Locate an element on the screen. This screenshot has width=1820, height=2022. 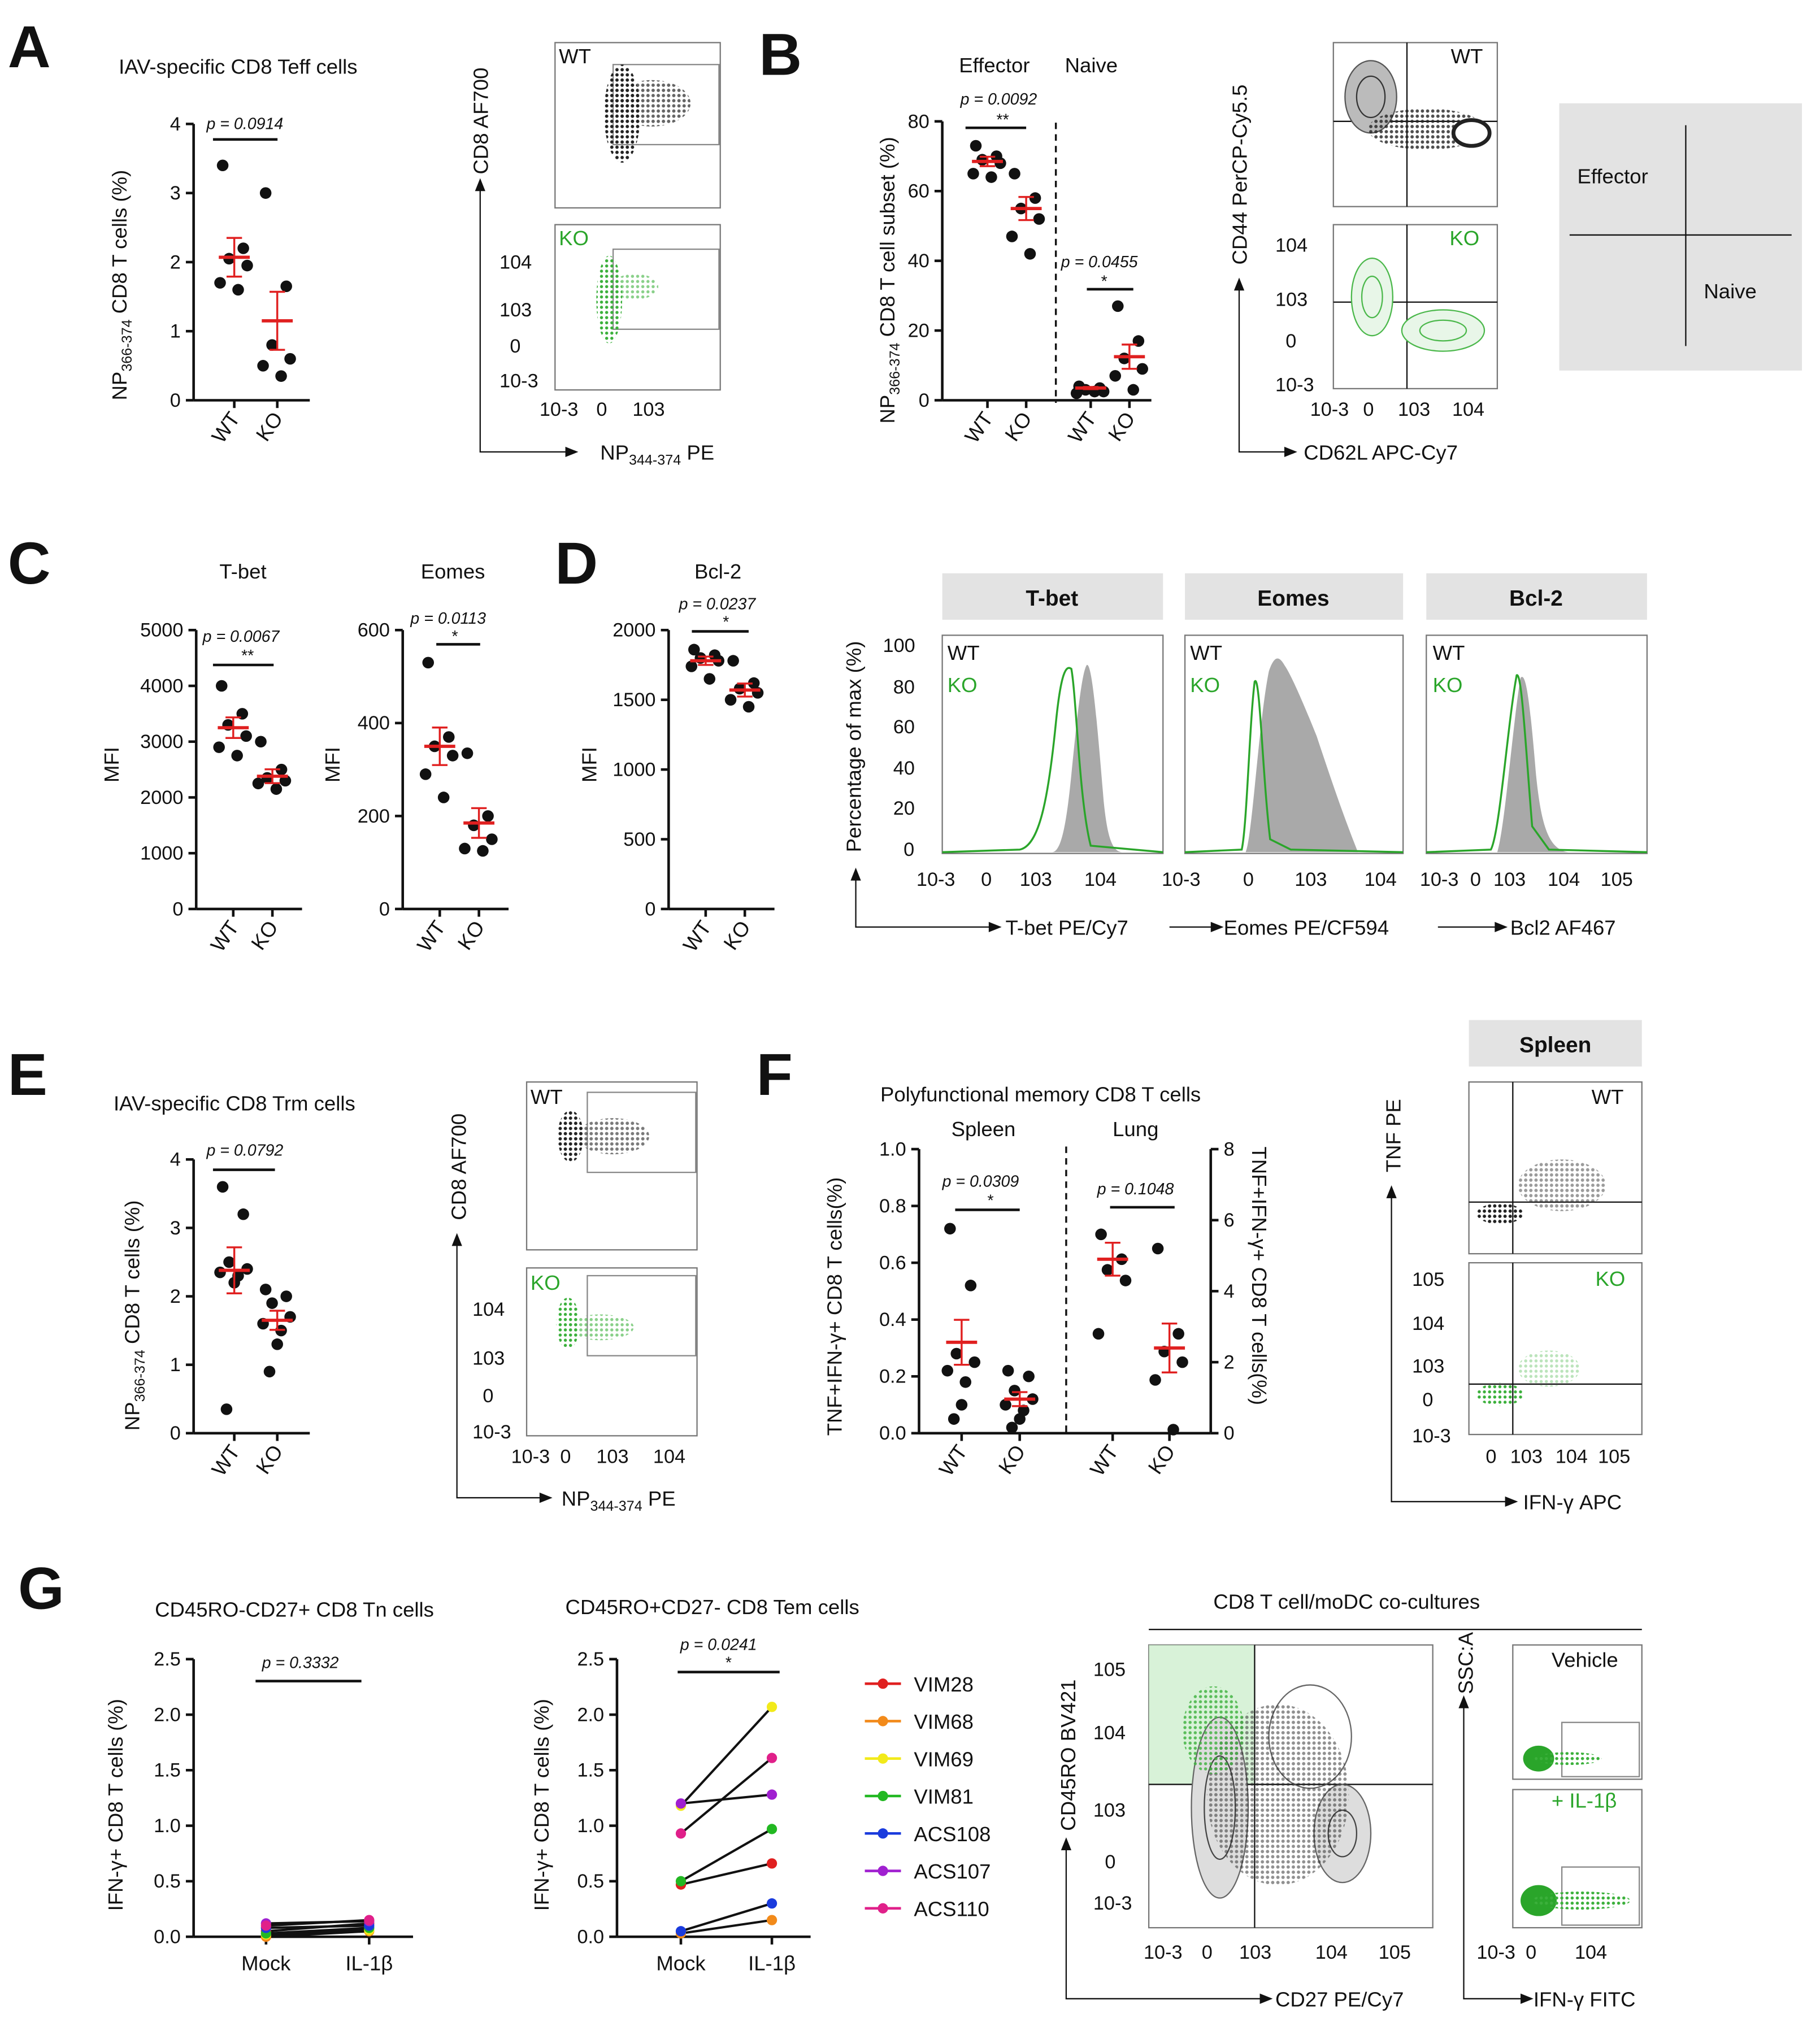
a-ylabel-rest: CD8 T cells (%) is located at coordinates (119, 245).